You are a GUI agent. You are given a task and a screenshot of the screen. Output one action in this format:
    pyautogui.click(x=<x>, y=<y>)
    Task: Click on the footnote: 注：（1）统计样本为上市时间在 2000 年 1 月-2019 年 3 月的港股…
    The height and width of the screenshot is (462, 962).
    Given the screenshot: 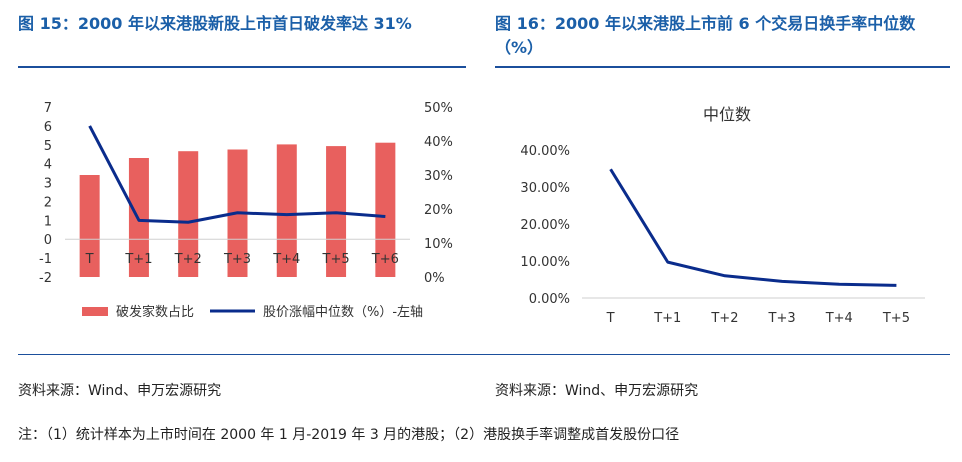 What is the action you would take?
    pyautogui.click(x=349, y=435)
    